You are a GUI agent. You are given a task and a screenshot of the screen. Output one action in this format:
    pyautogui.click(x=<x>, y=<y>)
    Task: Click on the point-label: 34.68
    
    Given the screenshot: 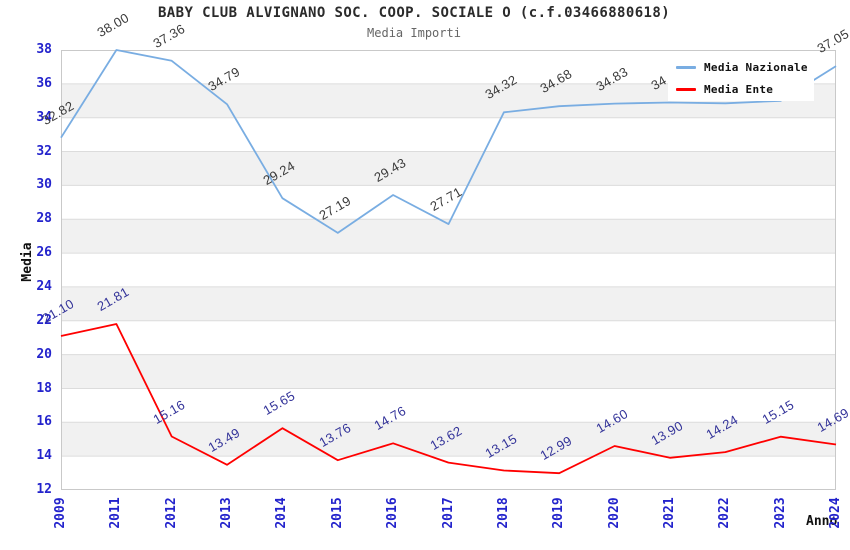 What is the action you would take?
    pyautogui.click(x=556, y=81)
    